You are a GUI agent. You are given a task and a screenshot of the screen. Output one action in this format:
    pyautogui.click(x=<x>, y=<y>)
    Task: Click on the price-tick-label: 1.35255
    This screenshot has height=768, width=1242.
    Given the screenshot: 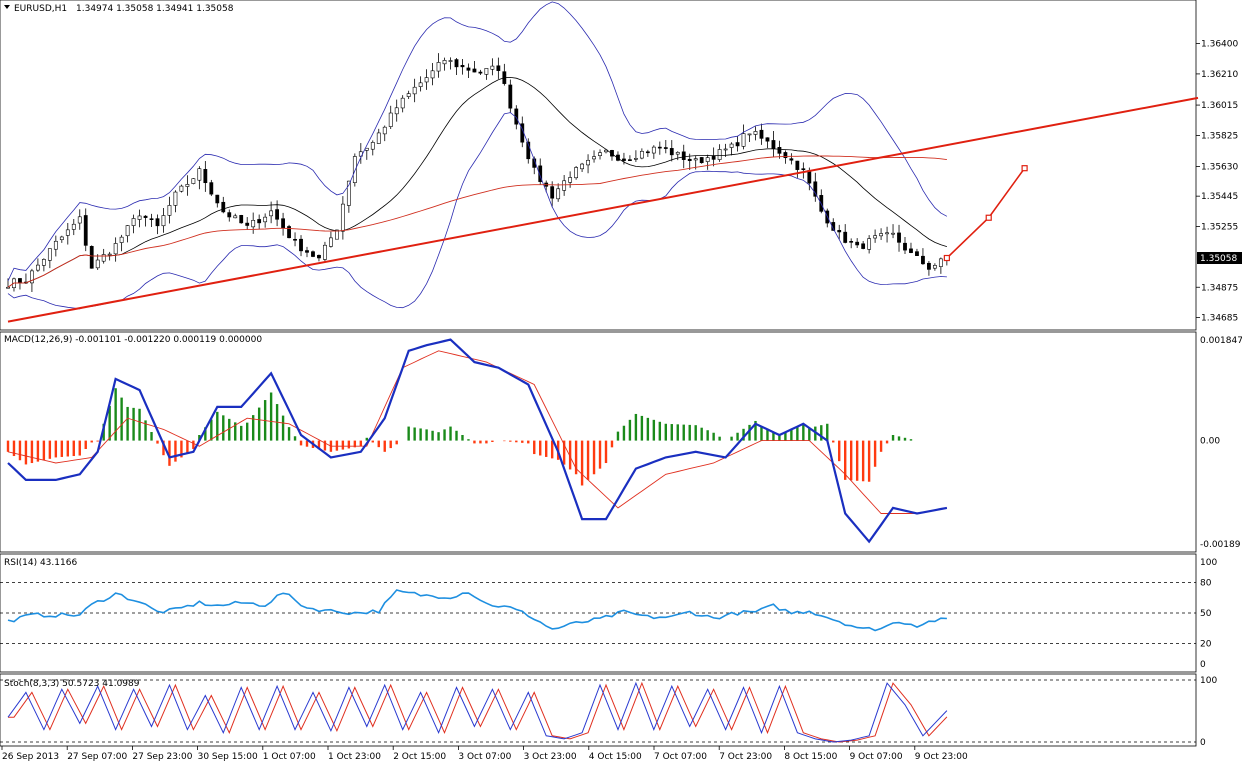 What is the action you would take?
    pyautogui.click(x=1219, y=228)
    